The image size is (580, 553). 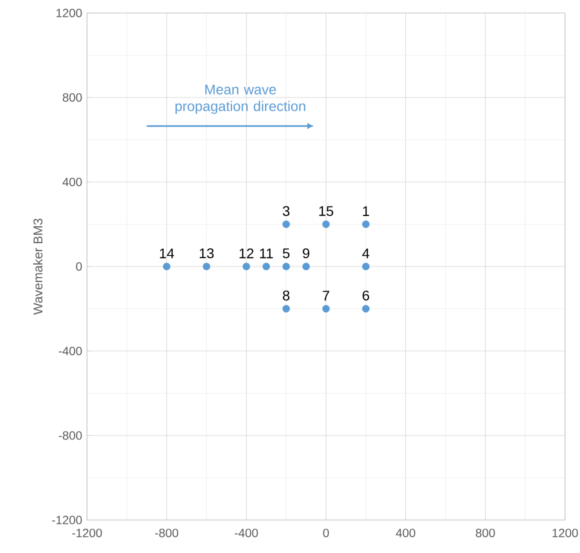 I want to click on y-axis-title: Wavemaker BM3, so click(x=37, y=266).